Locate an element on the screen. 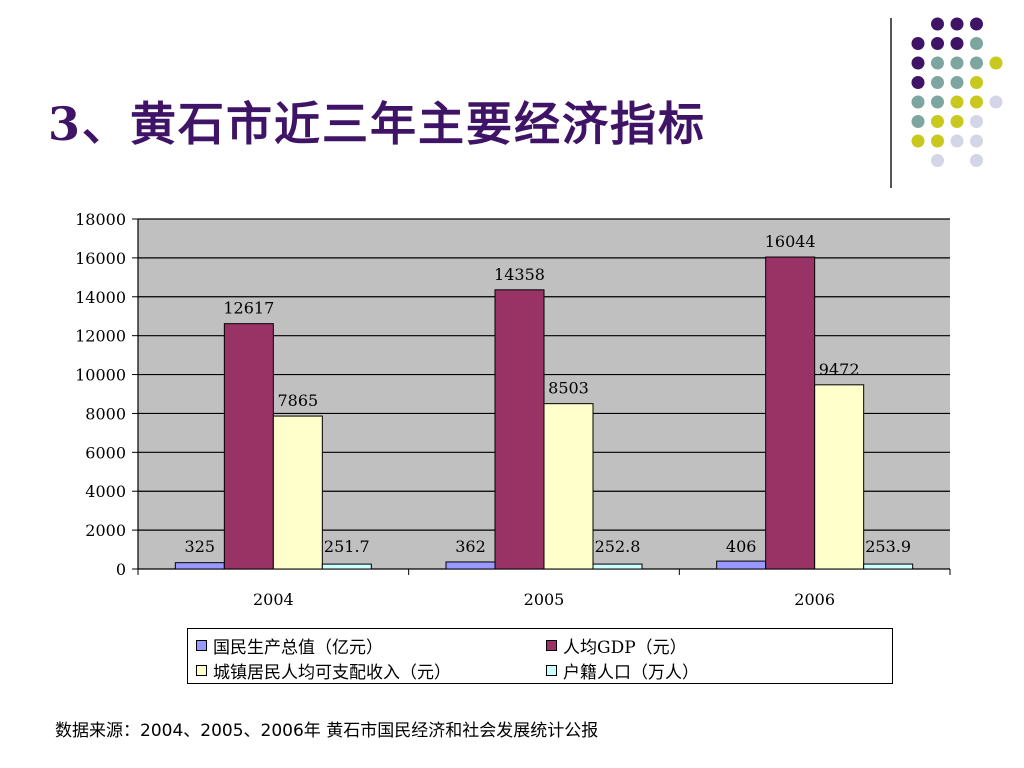 Image resolution: width=1024 pixels, height=768 pixels. data-label: 7865 is located at coordinates (297, 400).